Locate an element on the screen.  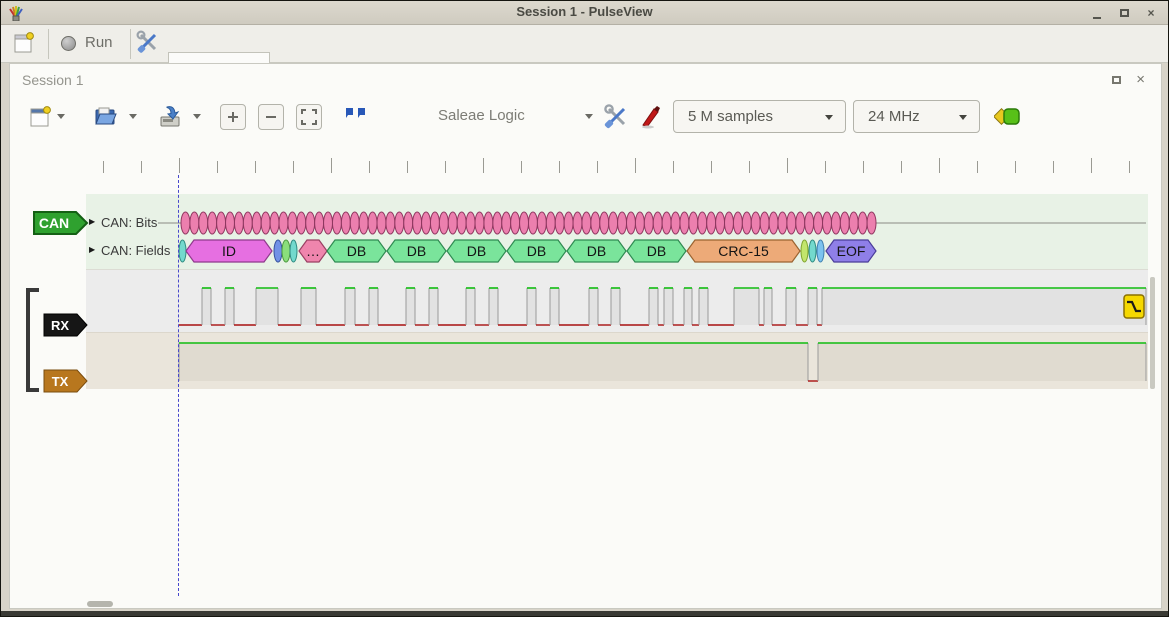
trace-group-bracket is located at coordinates (33, 340).